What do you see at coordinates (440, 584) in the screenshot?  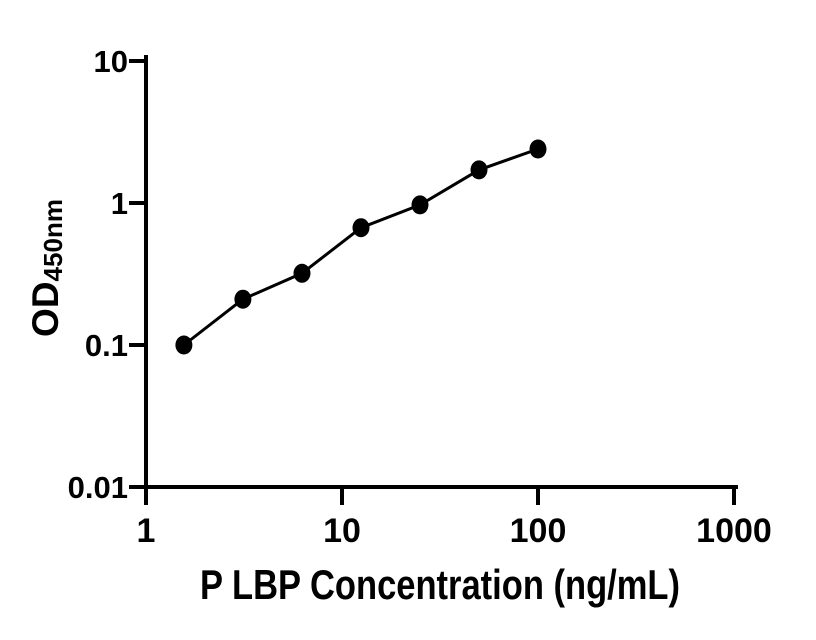 I see `x-axis-title: P LBP Concentration (ng/mL)` at bounding box center [440, 584].